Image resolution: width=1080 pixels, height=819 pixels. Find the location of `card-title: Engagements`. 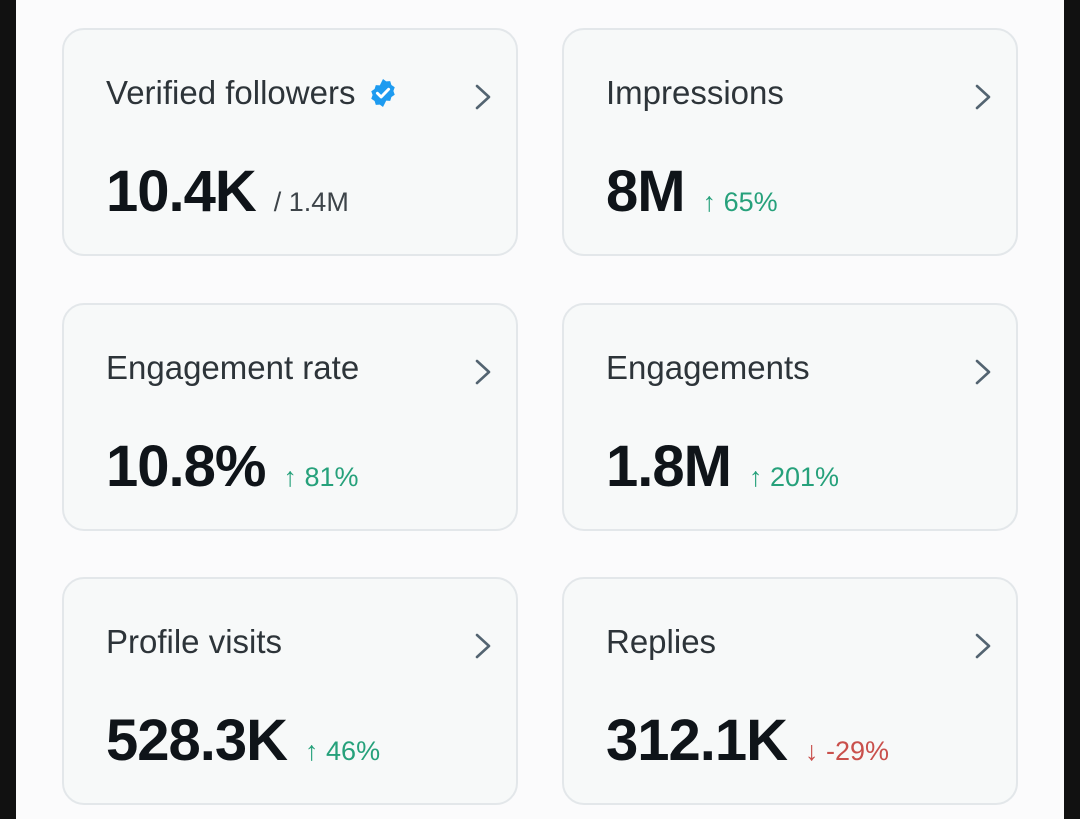

card-title: Engagements is located at coordinates (708, 367).